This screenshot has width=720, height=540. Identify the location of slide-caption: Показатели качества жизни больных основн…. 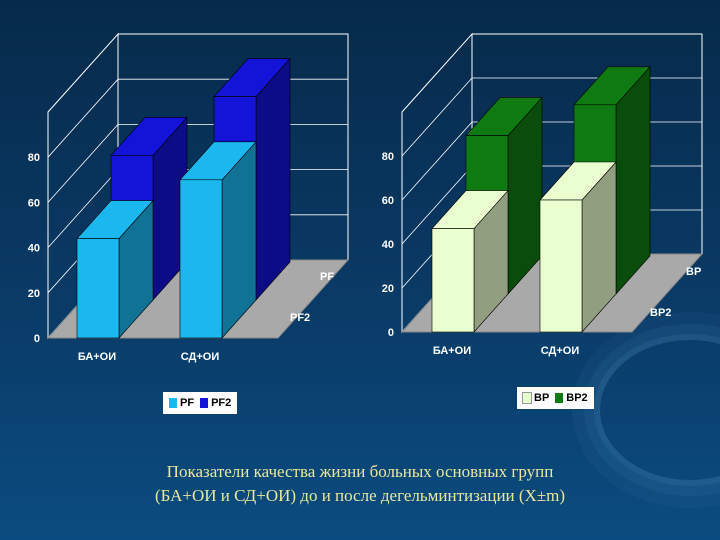
(360, 484).